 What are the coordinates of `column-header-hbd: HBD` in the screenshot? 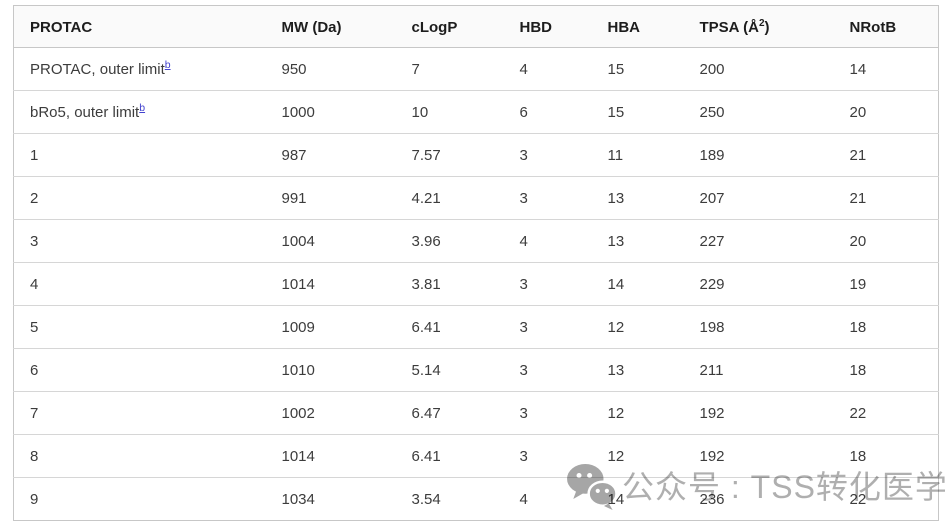 It's located at (547, 26).